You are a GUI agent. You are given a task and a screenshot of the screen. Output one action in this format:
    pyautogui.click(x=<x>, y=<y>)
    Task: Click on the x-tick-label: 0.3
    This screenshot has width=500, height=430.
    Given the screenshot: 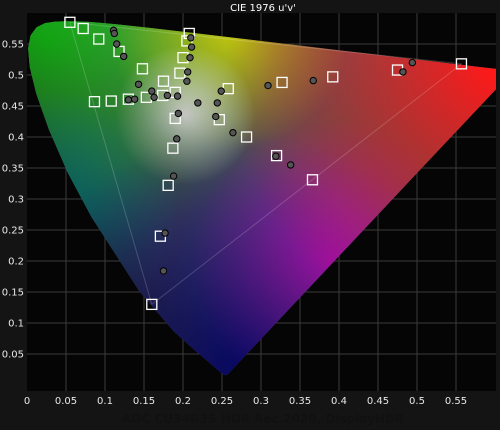 What is the action you would take?
    pyautogui.click(x=261, y=401)
    